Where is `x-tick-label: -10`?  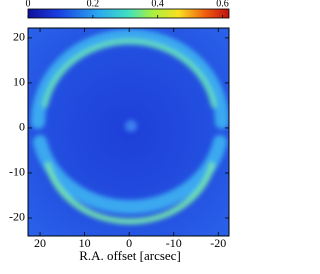 x-tick-label: -10 is located at coordinates (174, 243).